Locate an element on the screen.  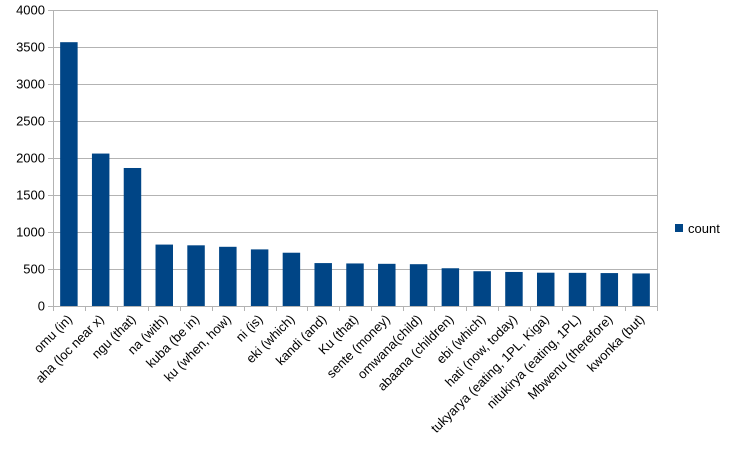
y-tick-label: 2000 is located at coordinates (30, 158).